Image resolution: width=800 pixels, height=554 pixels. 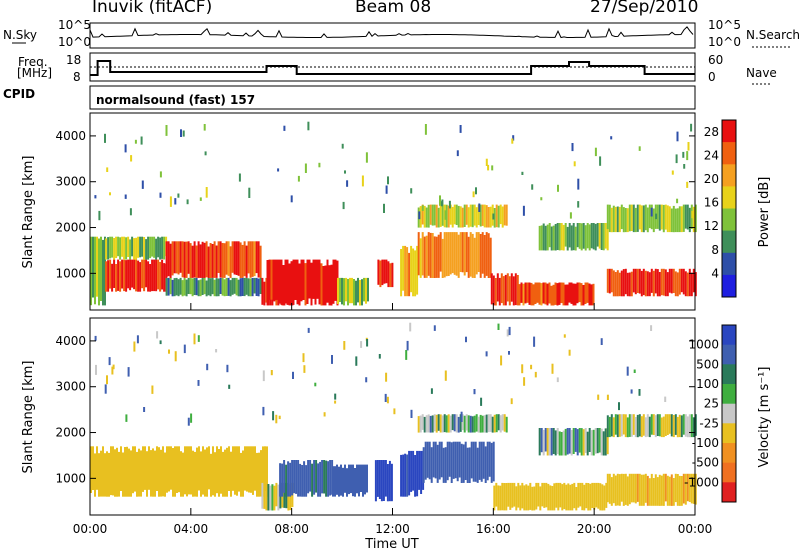 I want to click on time-xlabel: Time UT, so click(x=391, y=544).